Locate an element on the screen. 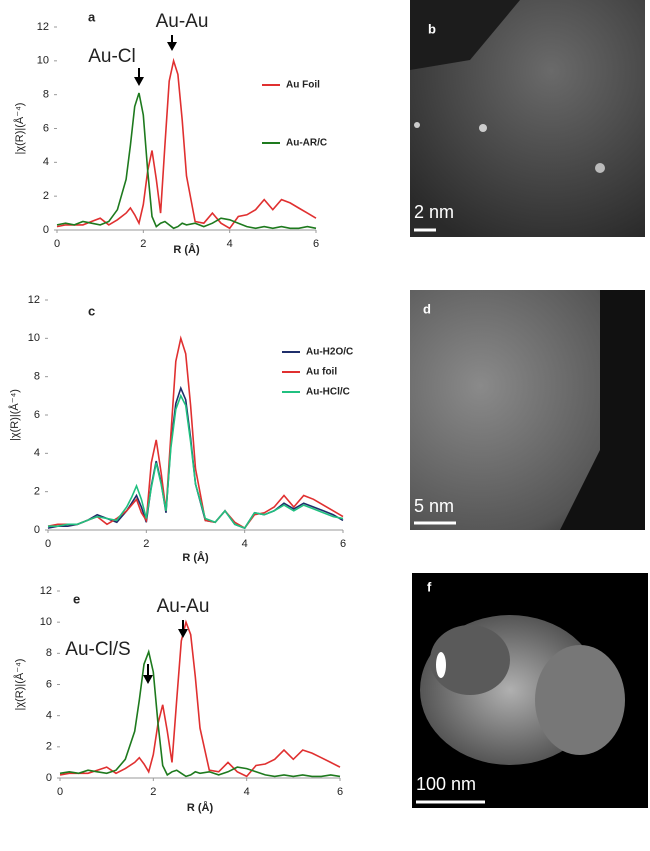 The width and height of the screenshot is (650, 851). image-d is located at coordinates (527, 410).